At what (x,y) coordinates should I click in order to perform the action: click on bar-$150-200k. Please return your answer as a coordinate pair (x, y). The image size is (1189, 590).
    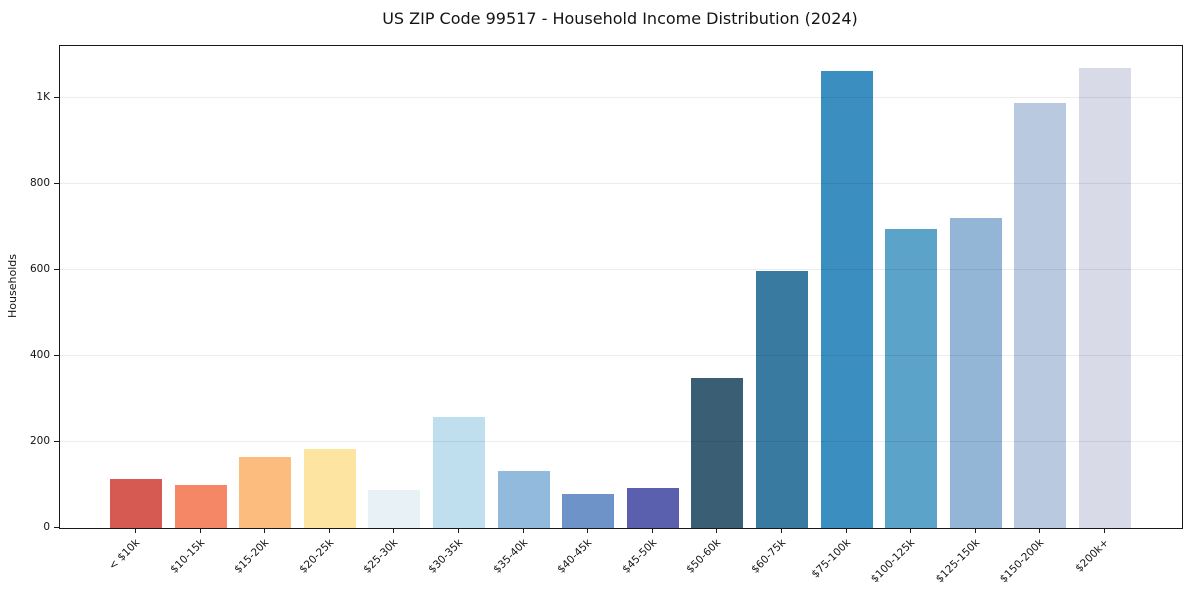
    Looking at the image, I should click on (1040, 315).